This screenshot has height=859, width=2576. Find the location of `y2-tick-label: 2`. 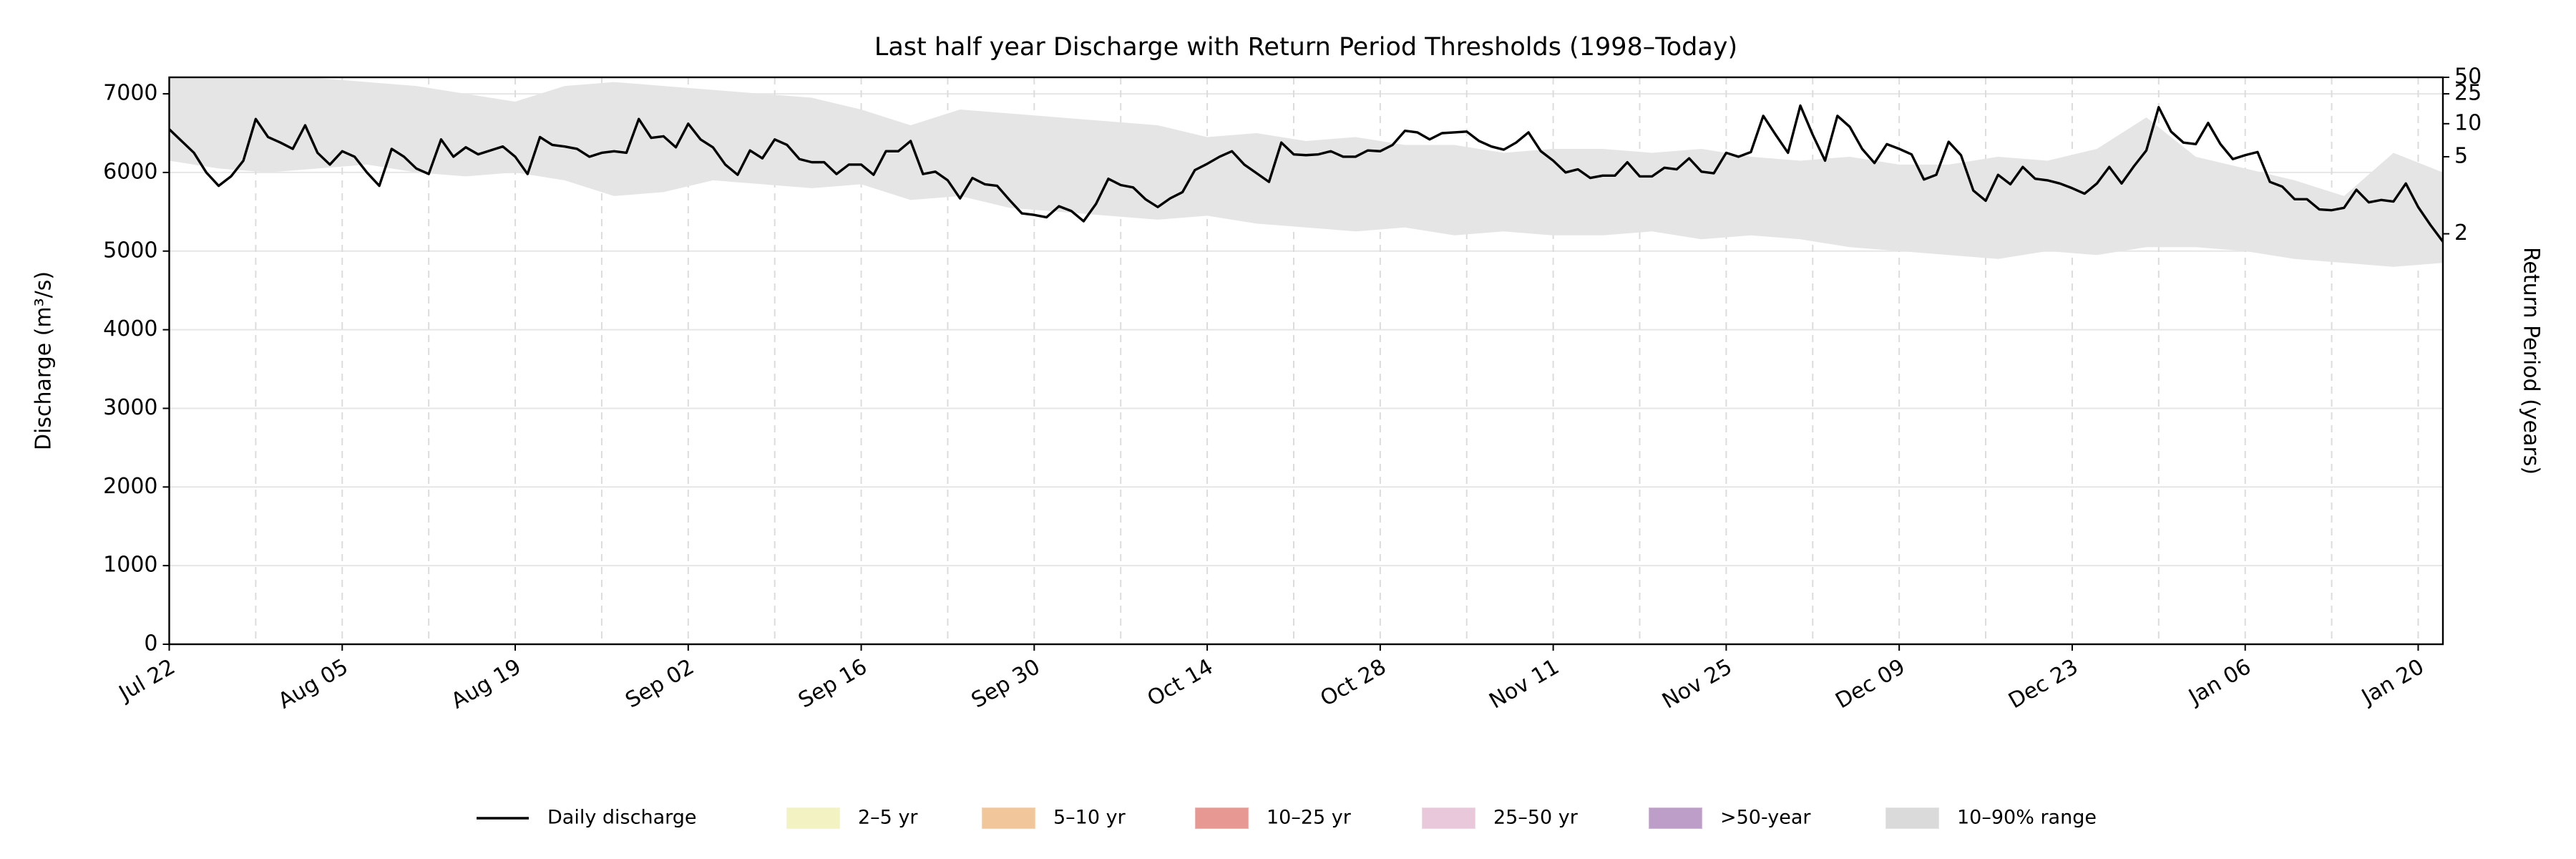

y2-tick-label: 2 is located at coordinates (2461, 233).